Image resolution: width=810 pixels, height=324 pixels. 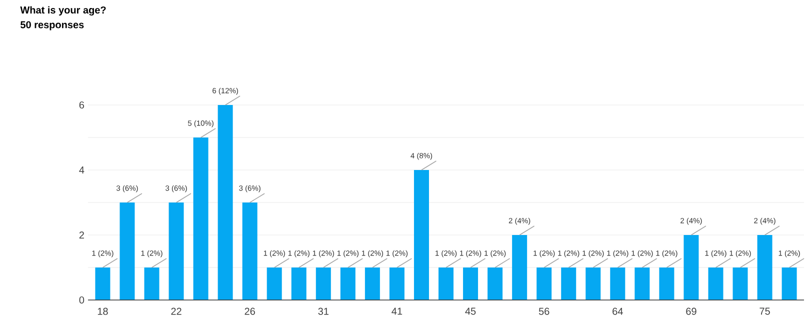 I want to click on x-tick-label: 18, so click(x=103, y=311).